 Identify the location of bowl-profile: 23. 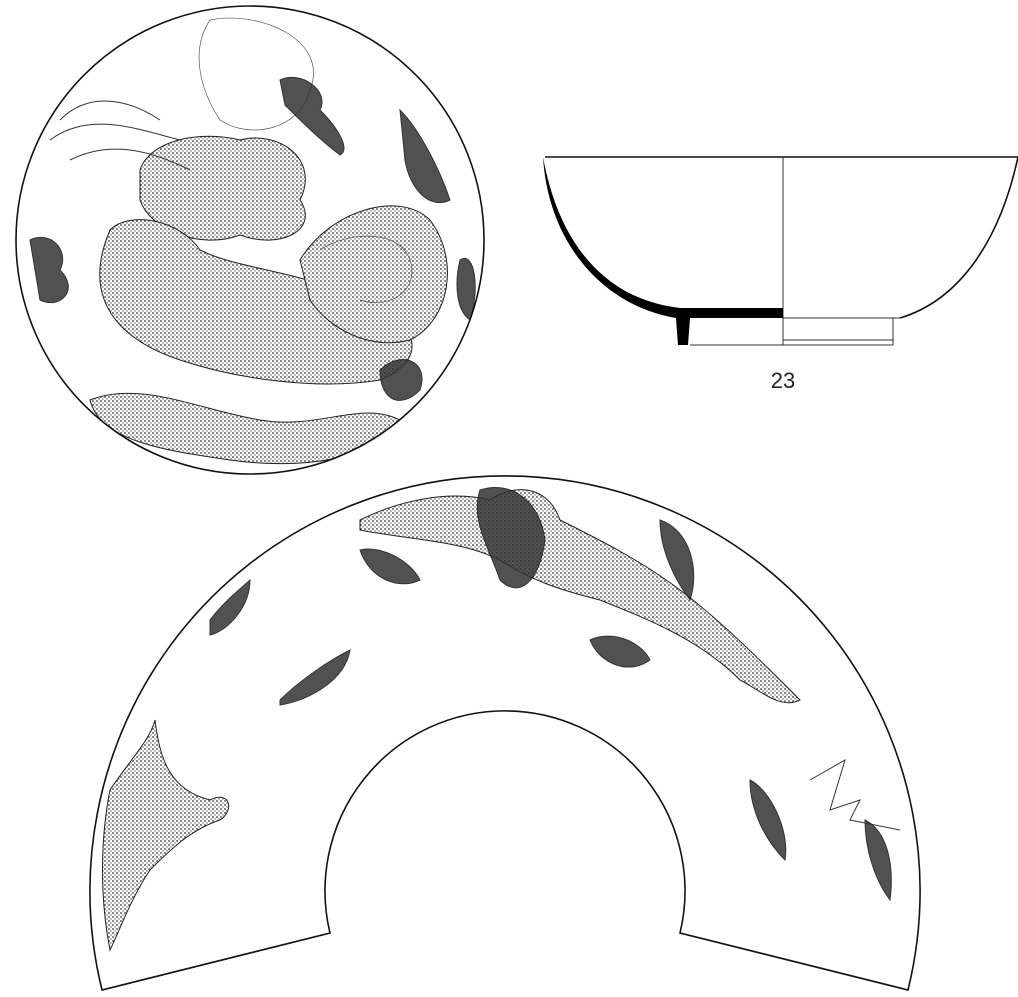
(780, 274).